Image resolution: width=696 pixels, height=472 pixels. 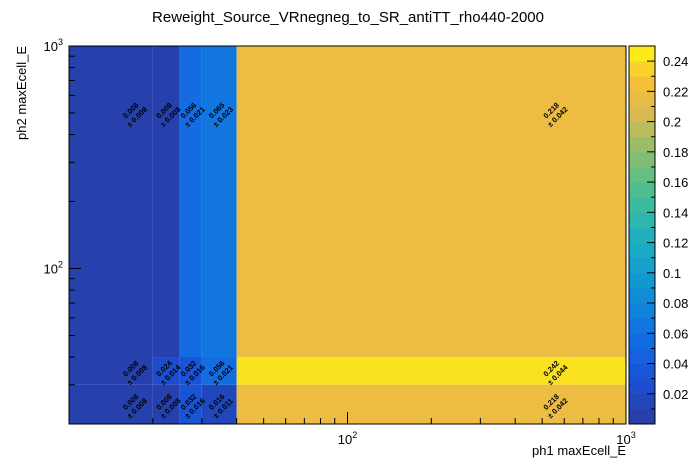 What do you see at coordinates (675, 212) in the screenshot?
I see `colorbar-tick-label: 0.14` at bounding box center [675, 212].